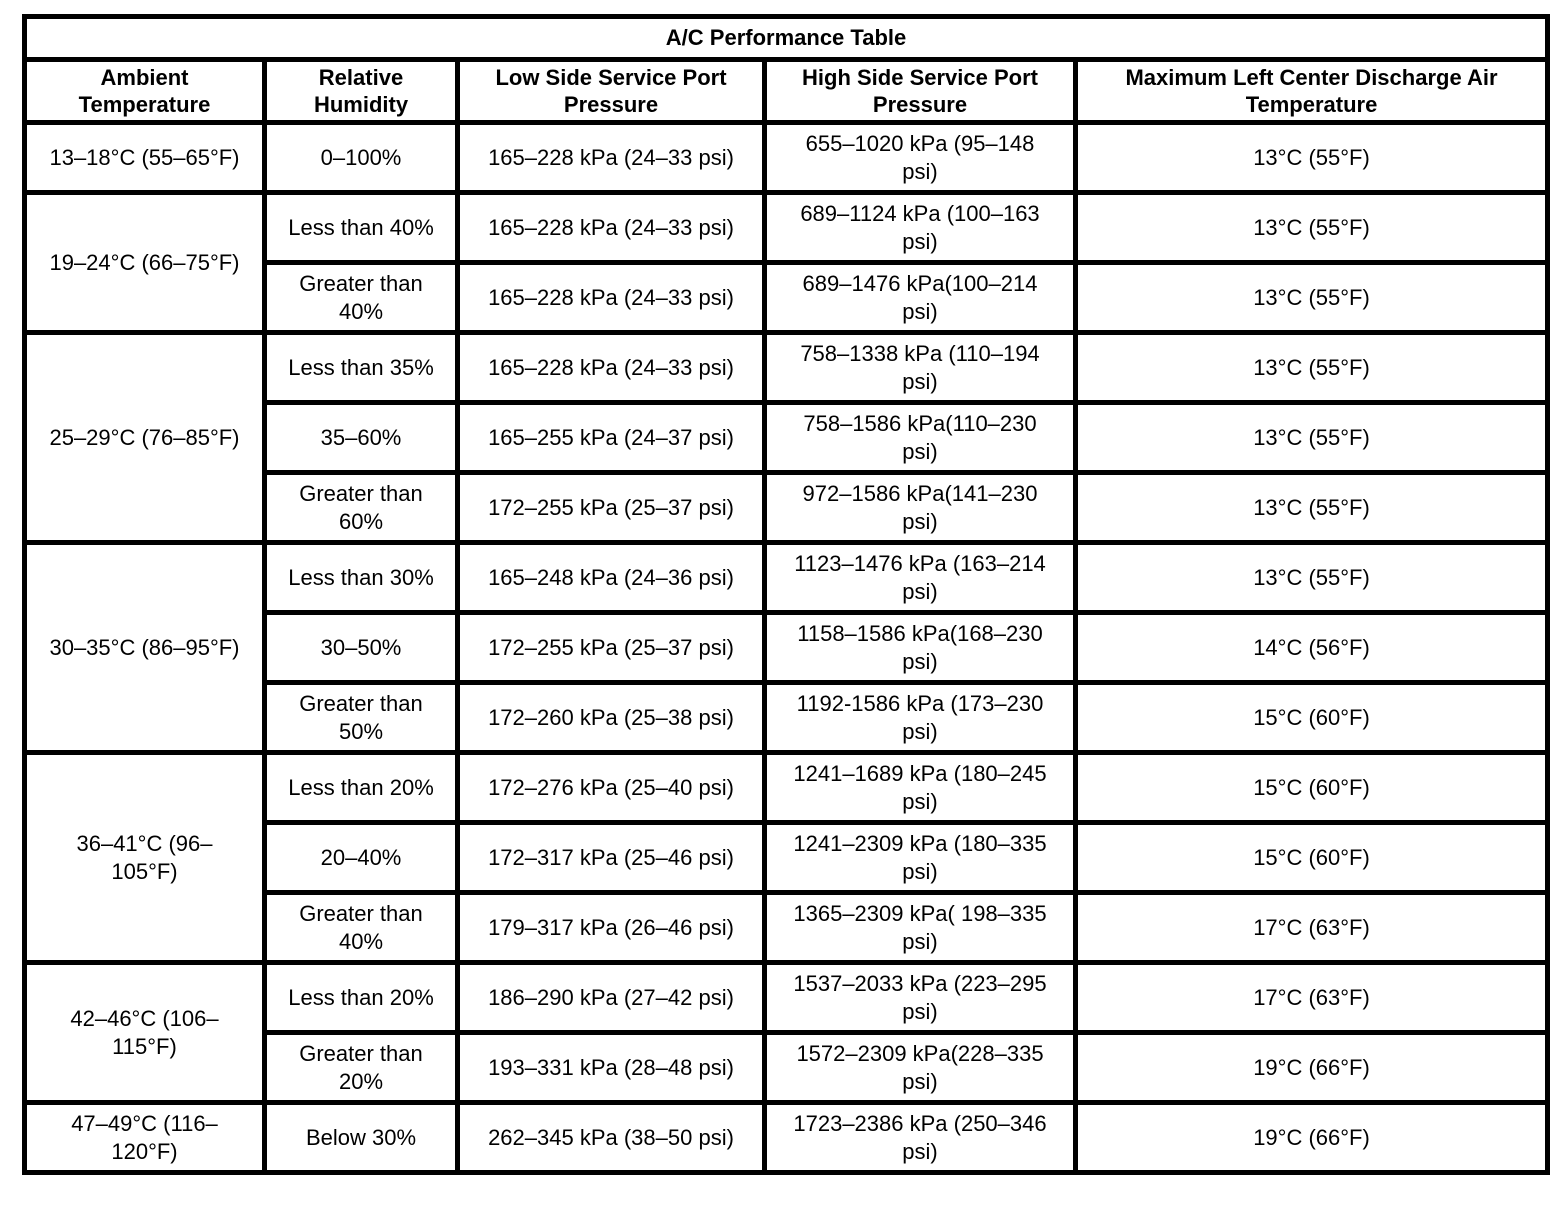 The width and height of the screenshot is (1568, 1214). I want to click on relative-humidity-cell: 20–40%, so click(361, 857).